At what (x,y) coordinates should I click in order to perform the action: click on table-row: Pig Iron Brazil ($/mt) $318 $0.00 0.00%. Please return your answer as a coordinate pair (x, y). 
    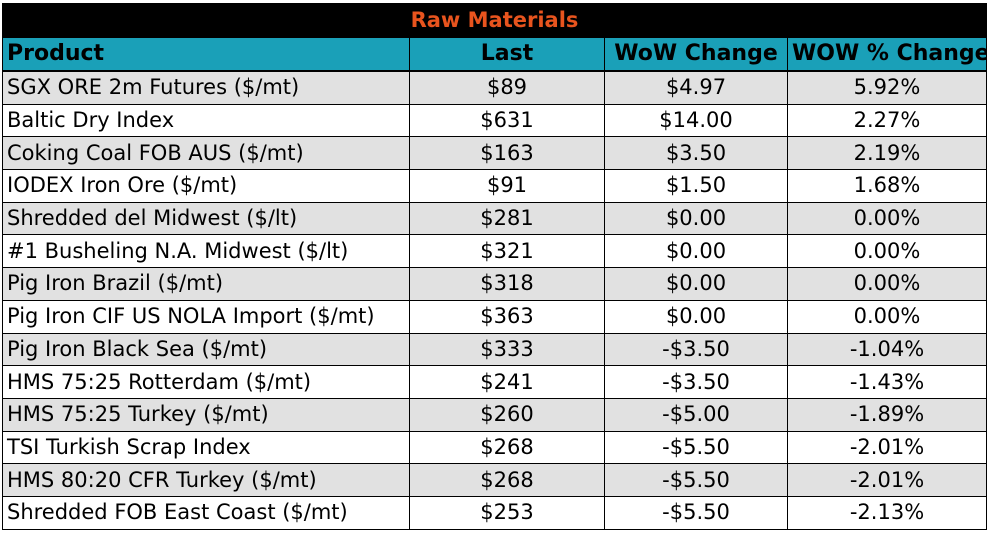
    Looking at the image, I should click on (495, 284).